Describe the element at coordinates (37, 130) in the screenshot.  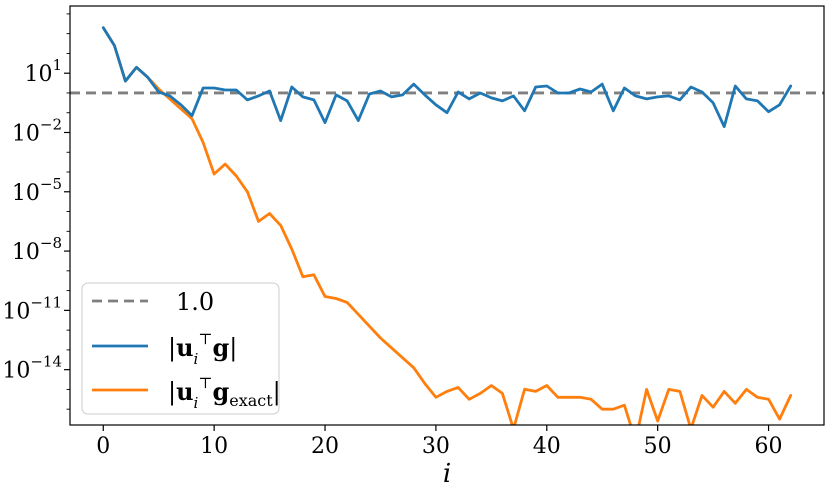
I see `y-tick-label-1: 10⁻²` at that location.